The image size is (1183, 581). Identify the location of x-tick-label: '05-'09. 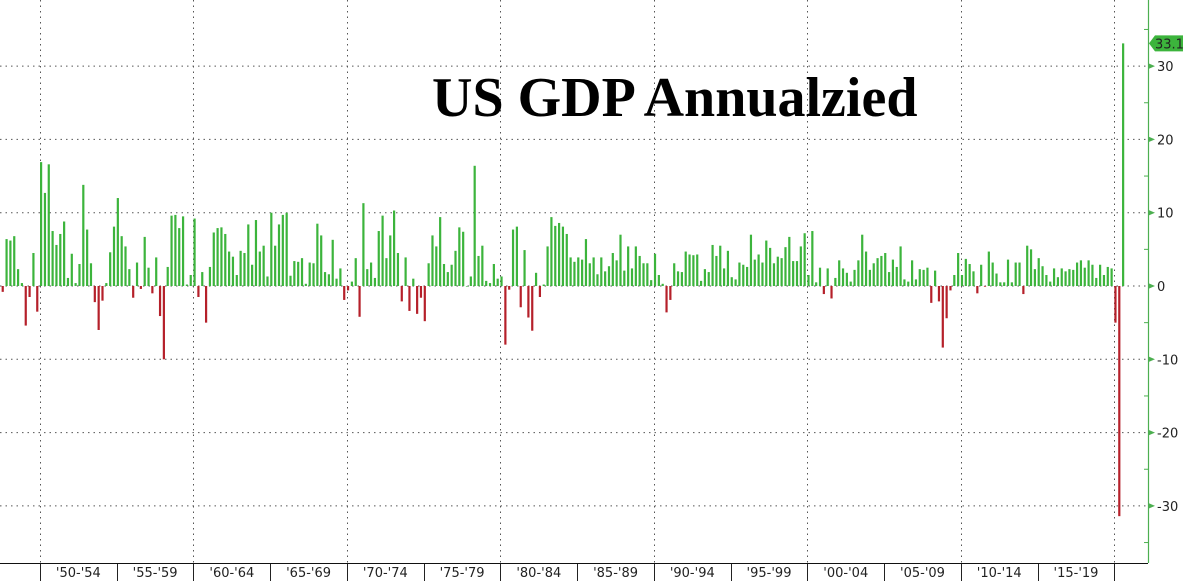
(922, 573).